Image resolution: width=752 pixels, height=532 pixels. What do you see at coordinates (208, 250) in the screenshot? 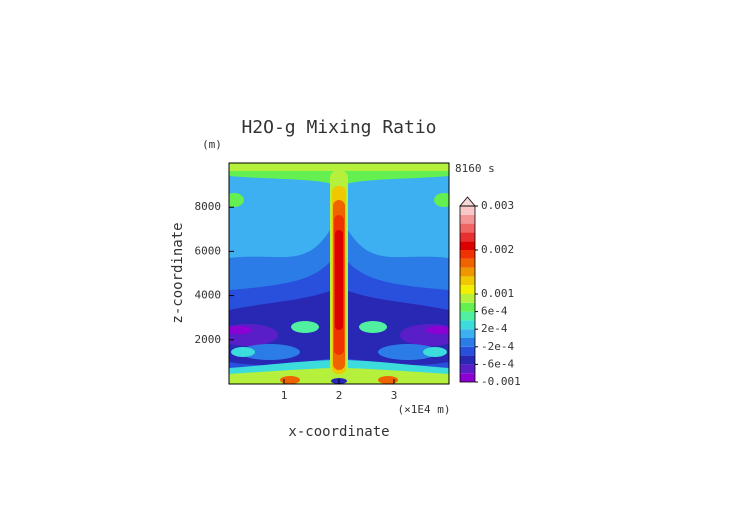
I see `y-tick-label: 6000` at bounding box center [208, 250].